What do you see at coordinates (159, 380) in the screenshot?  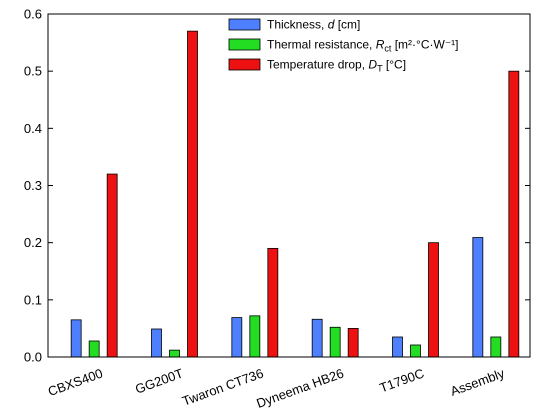 I see `x-tick-label: GG200T` at bounding box center [159, 380].